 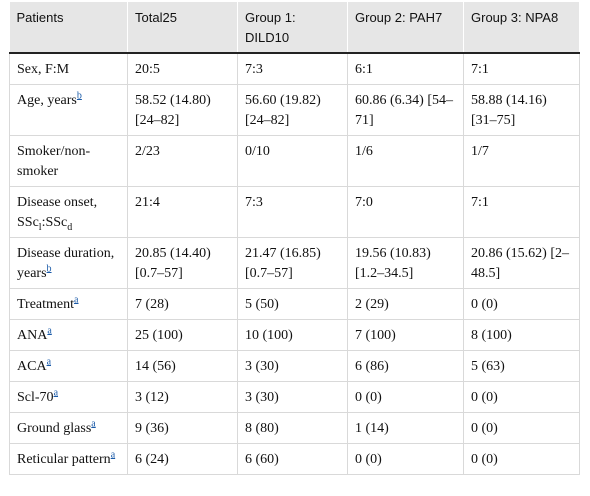 I want to click on cell-value: 21.47 (16.85) [0.7–57], so click(x=292, y=263).